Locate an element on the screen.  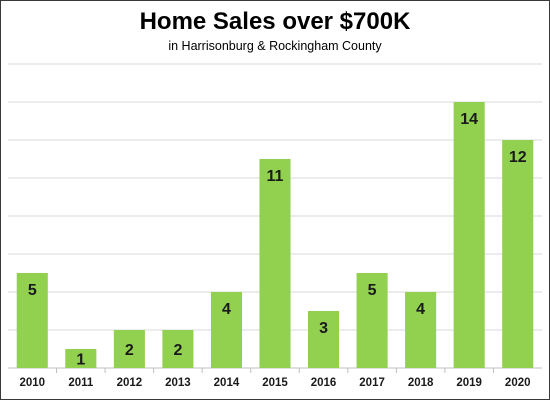
chart-subtitle: in Harrisonburg & Rockingham County is located at coordinates (275, 46).